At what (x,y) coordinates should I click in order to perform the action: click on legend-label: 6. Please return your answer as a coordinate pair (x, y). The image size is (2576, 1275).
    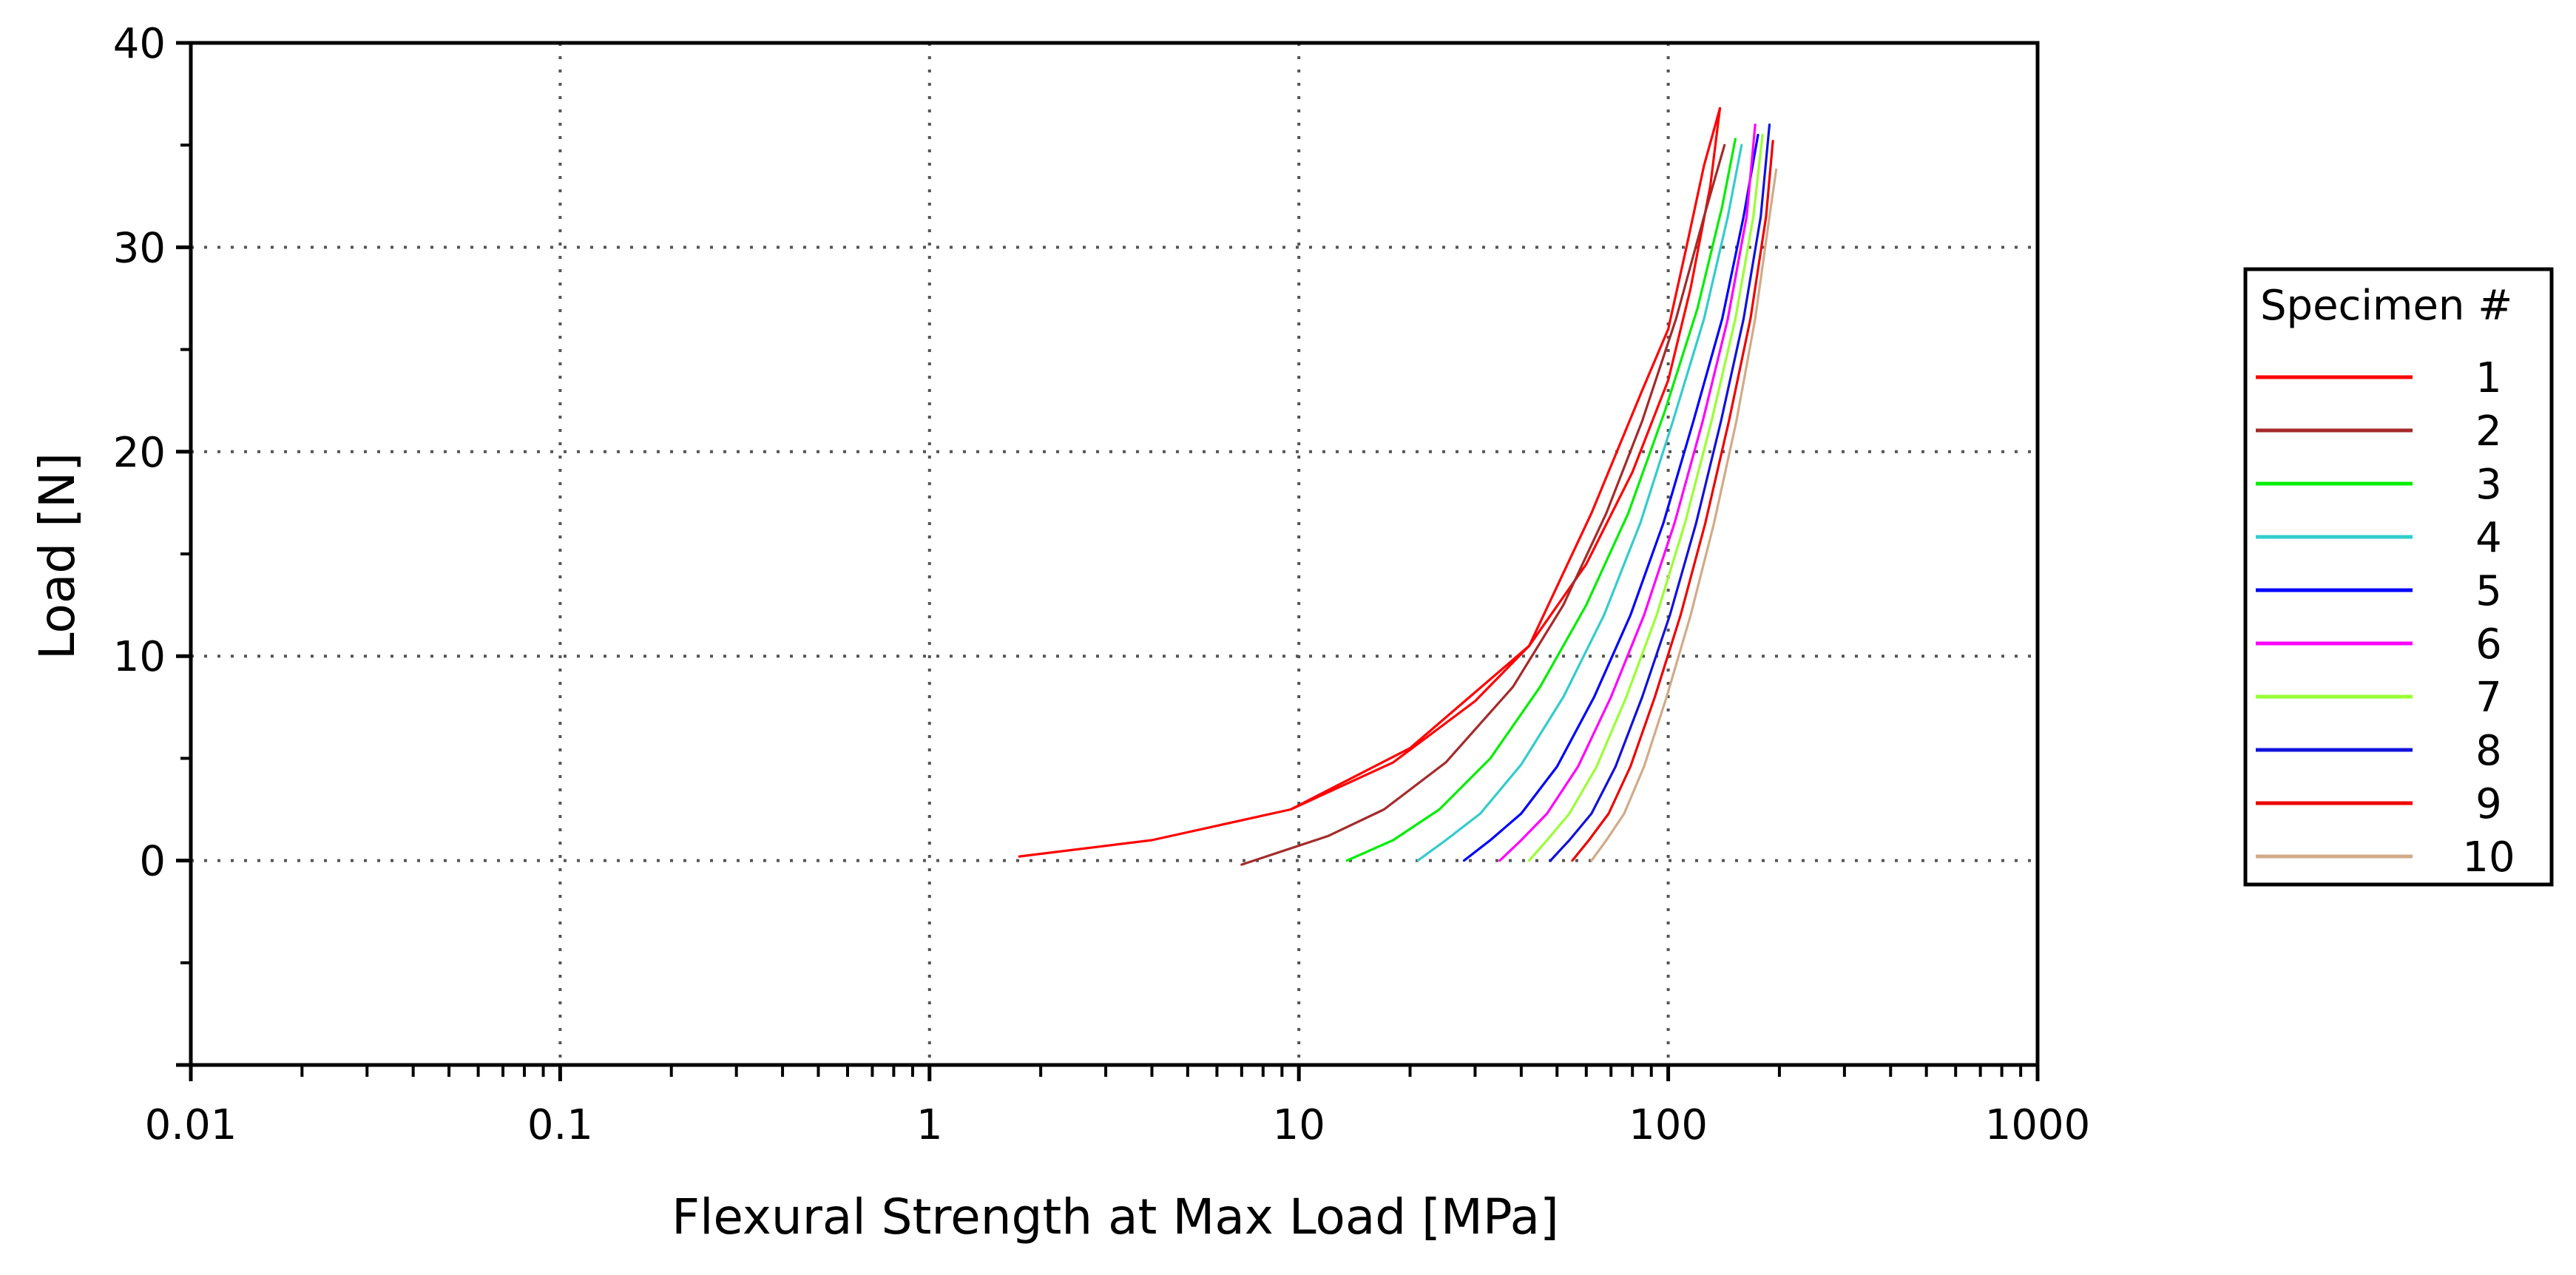
    Looking at the image, I should click on (2488, 644).